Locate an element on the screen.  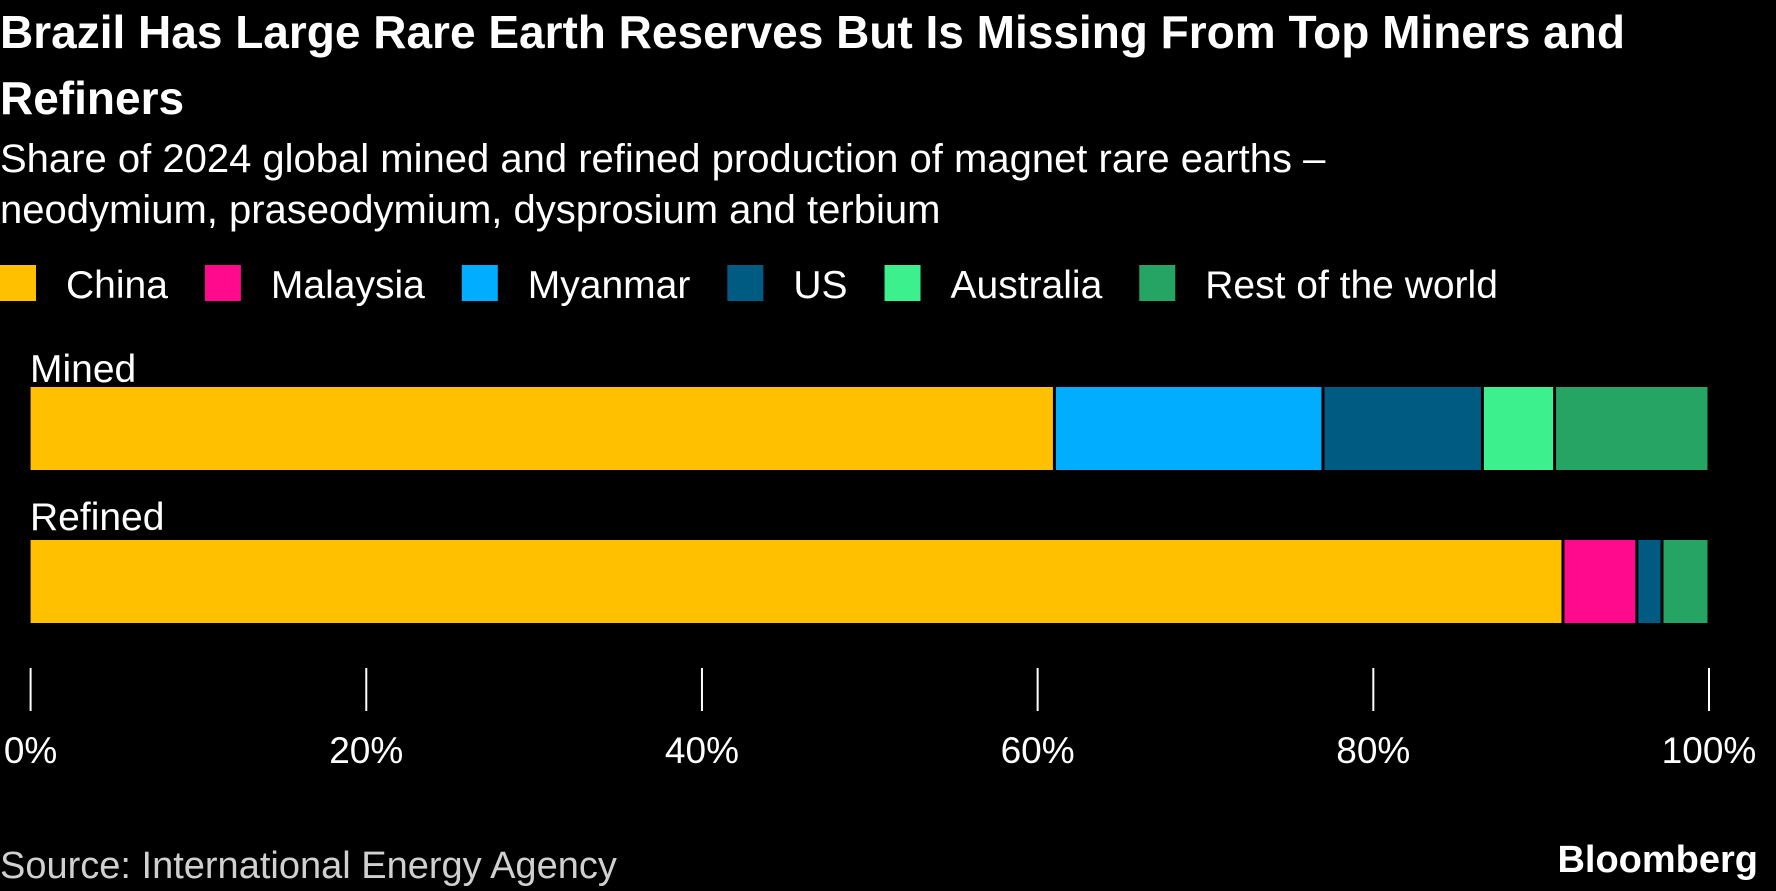
source: Source: International Energy Agency is located at coordinates (308, 866).